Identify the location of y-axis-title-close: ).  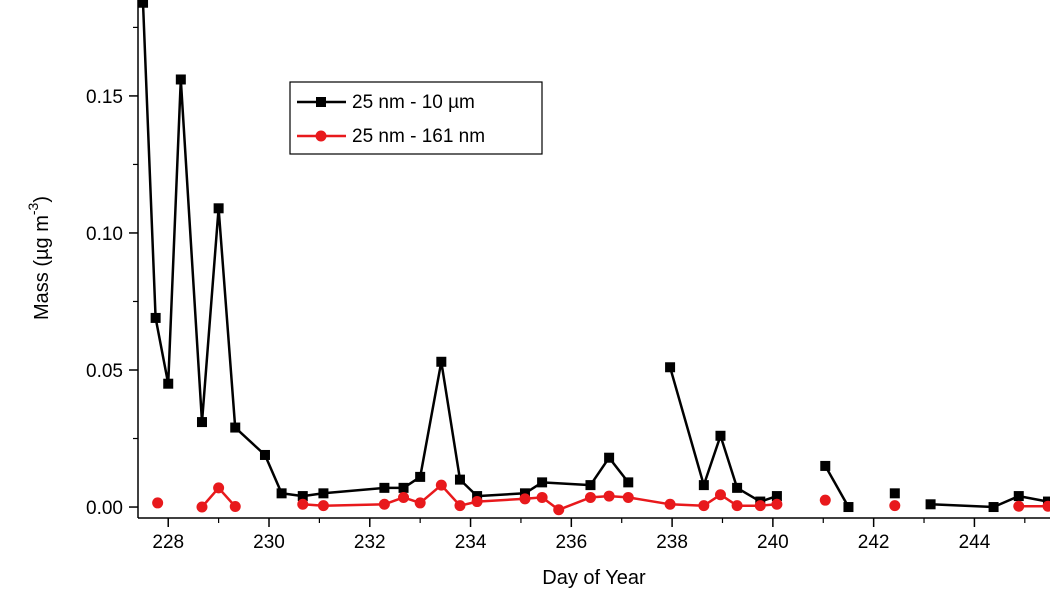
(42, 199).